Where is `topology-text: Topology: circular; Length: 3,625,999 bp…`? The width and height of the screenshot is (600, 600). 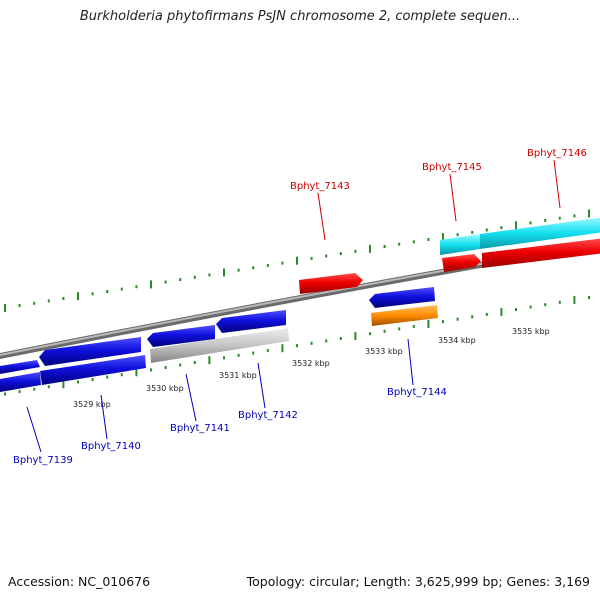 topology-text: Topology: circular; Length: 3,625,999 bp… is located at coordinates (418, 581).